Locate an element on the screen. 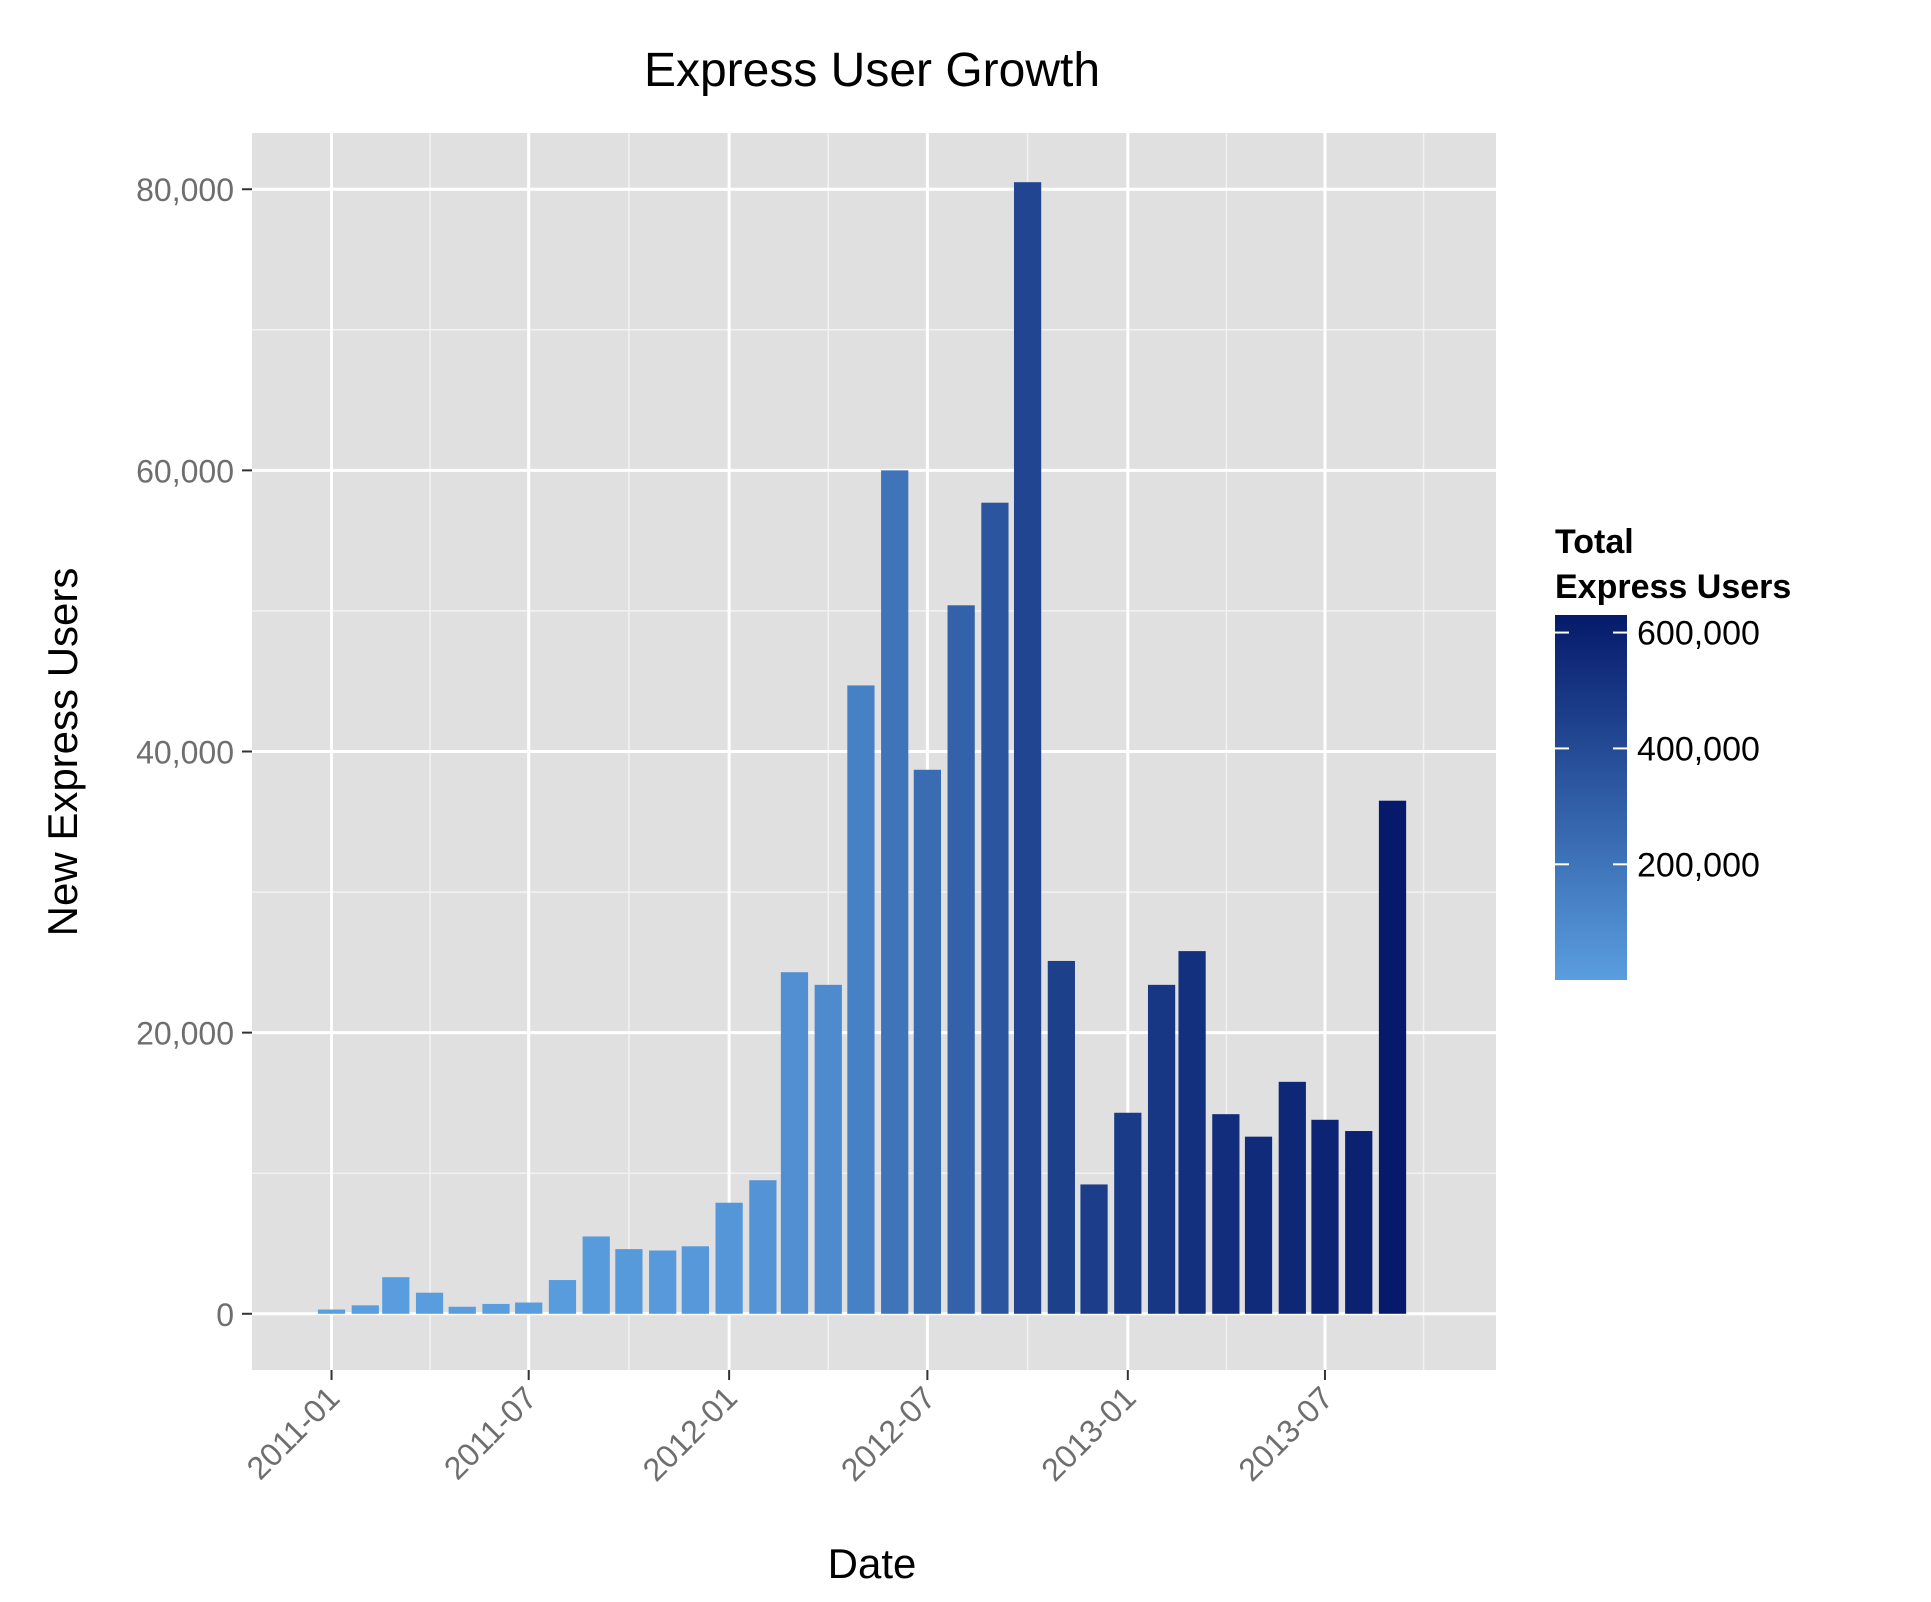 The width and height of the screenshot is (1931, 1602). x-tick-label: 2013-01 is located at coordinates (1088, 1433).